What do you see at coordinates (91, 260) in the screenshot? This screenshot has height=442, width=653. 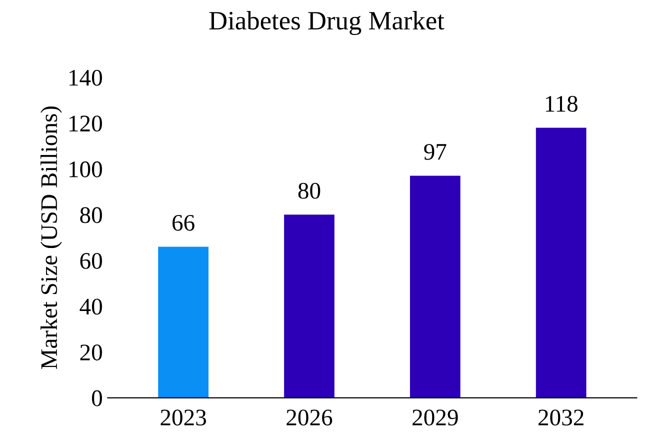 I see `y-tick-label: 60` at bounding box center [91, 260].